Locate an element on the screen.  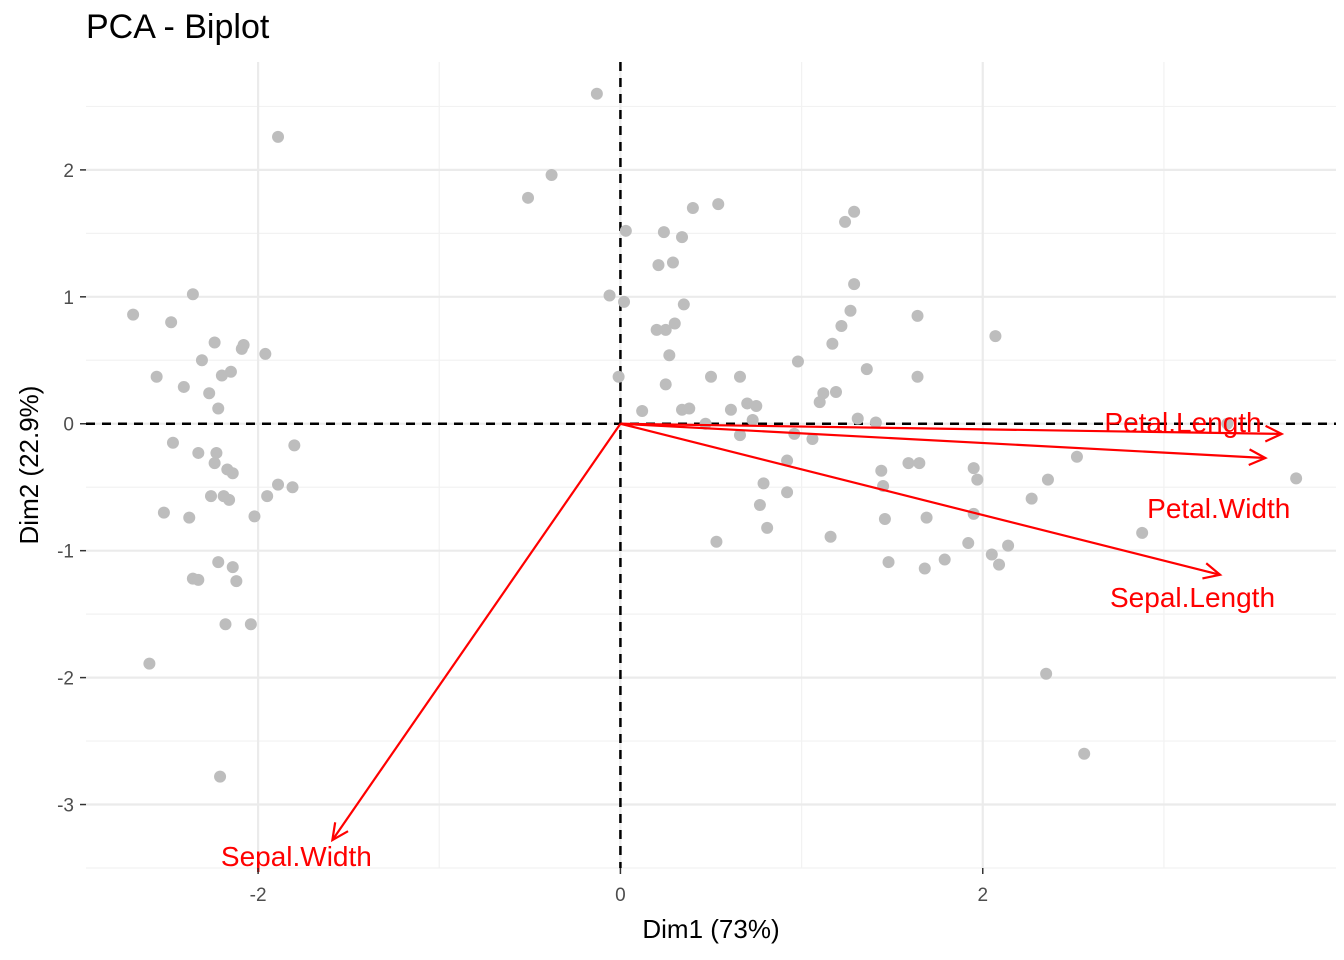
y-axis-ticks: 2 1 0 -1 -2 -3 is located at coordinates (71, 489).